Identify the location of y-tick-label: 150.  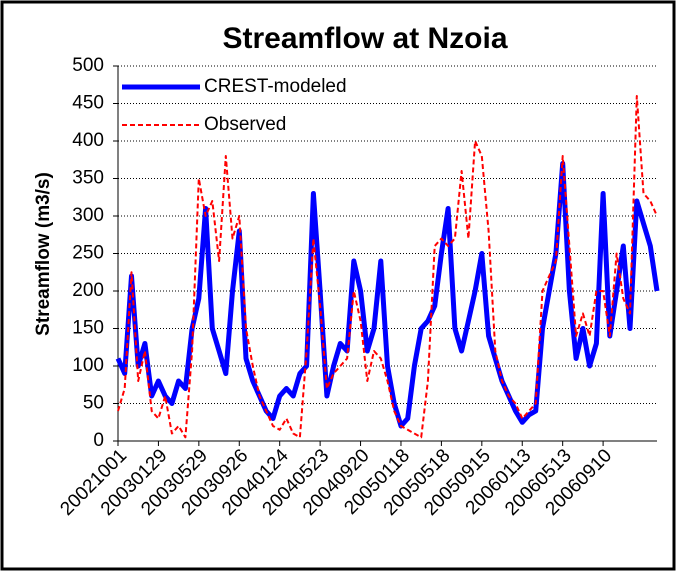
(88, 328).